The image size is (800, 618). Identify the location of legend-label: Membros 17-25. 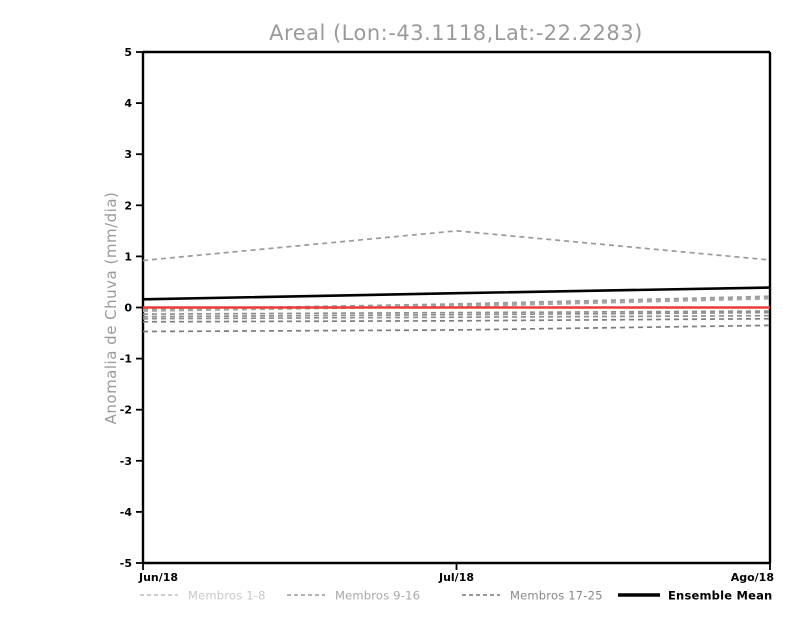
(556, 596).